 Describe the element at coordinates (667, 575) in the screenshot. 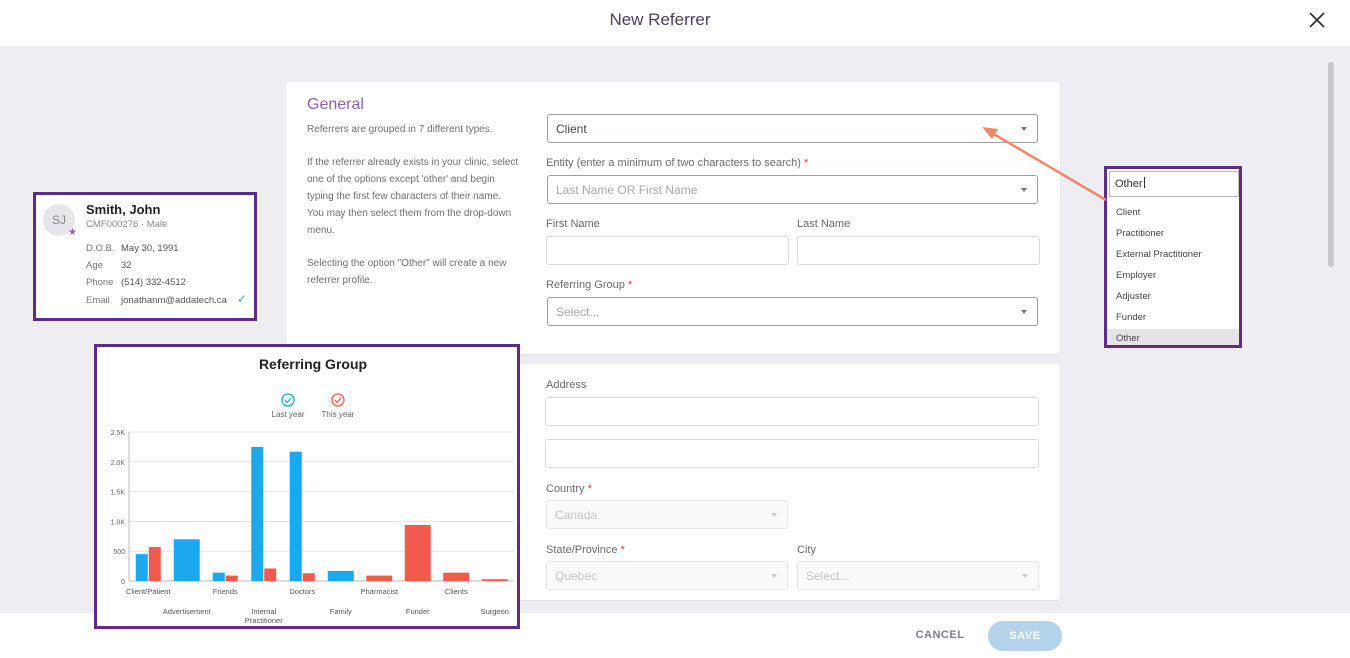

I see `state-select: Quebec` at that location.